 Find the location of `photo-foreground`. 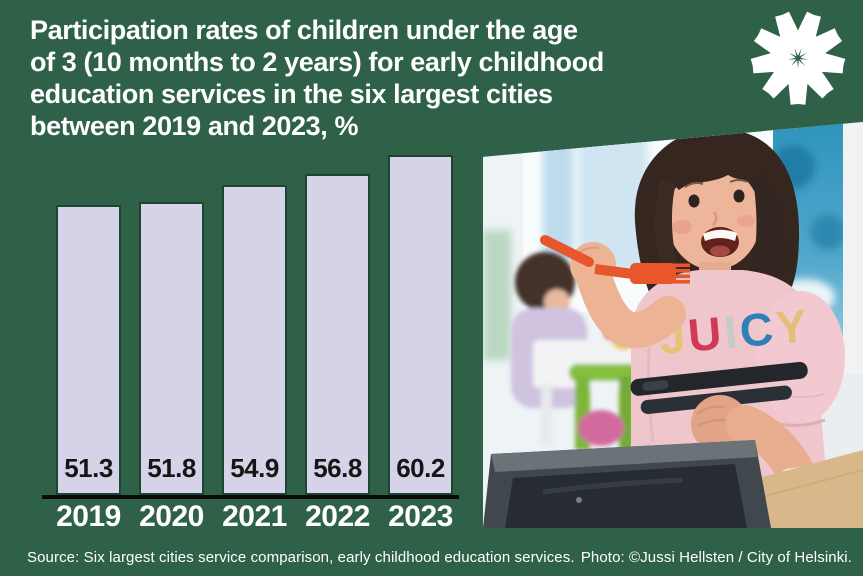

photo-foreground is located at coordinates (673, 484).